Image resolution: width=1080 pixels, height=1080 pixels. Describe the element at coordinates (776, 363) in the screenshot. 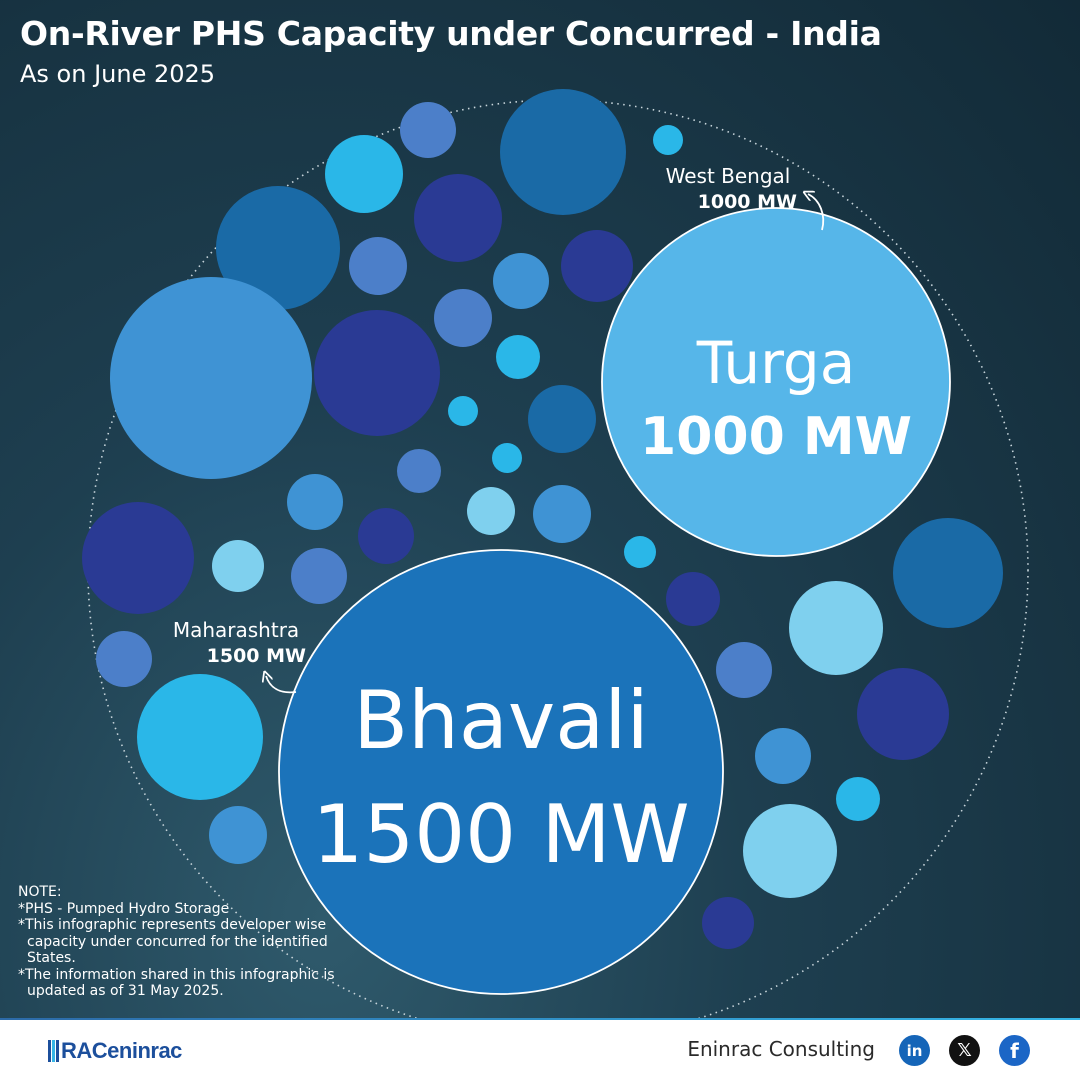

I see `bubble-turga-project: Turga` at that location.